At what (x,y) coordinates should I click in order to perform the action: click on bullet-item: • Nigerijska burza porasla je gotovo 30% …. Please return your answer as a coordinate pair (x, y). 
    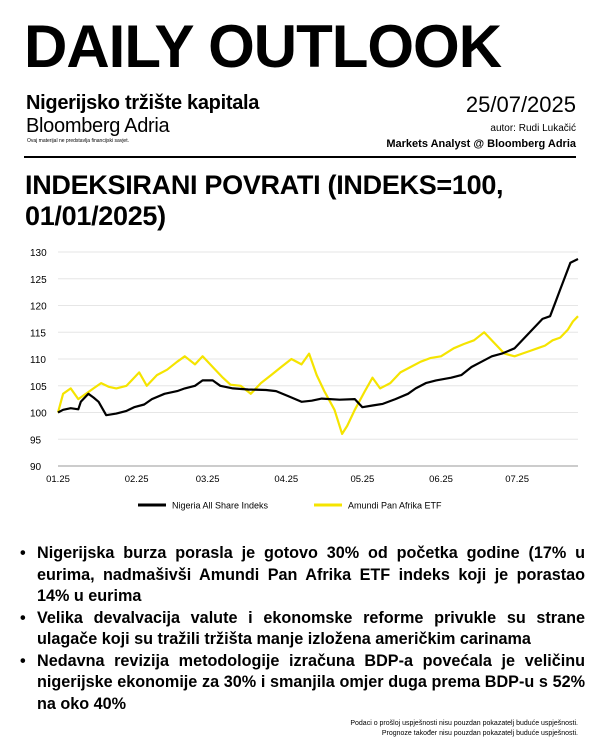
    Looking at the image, I should click on (302, 575).